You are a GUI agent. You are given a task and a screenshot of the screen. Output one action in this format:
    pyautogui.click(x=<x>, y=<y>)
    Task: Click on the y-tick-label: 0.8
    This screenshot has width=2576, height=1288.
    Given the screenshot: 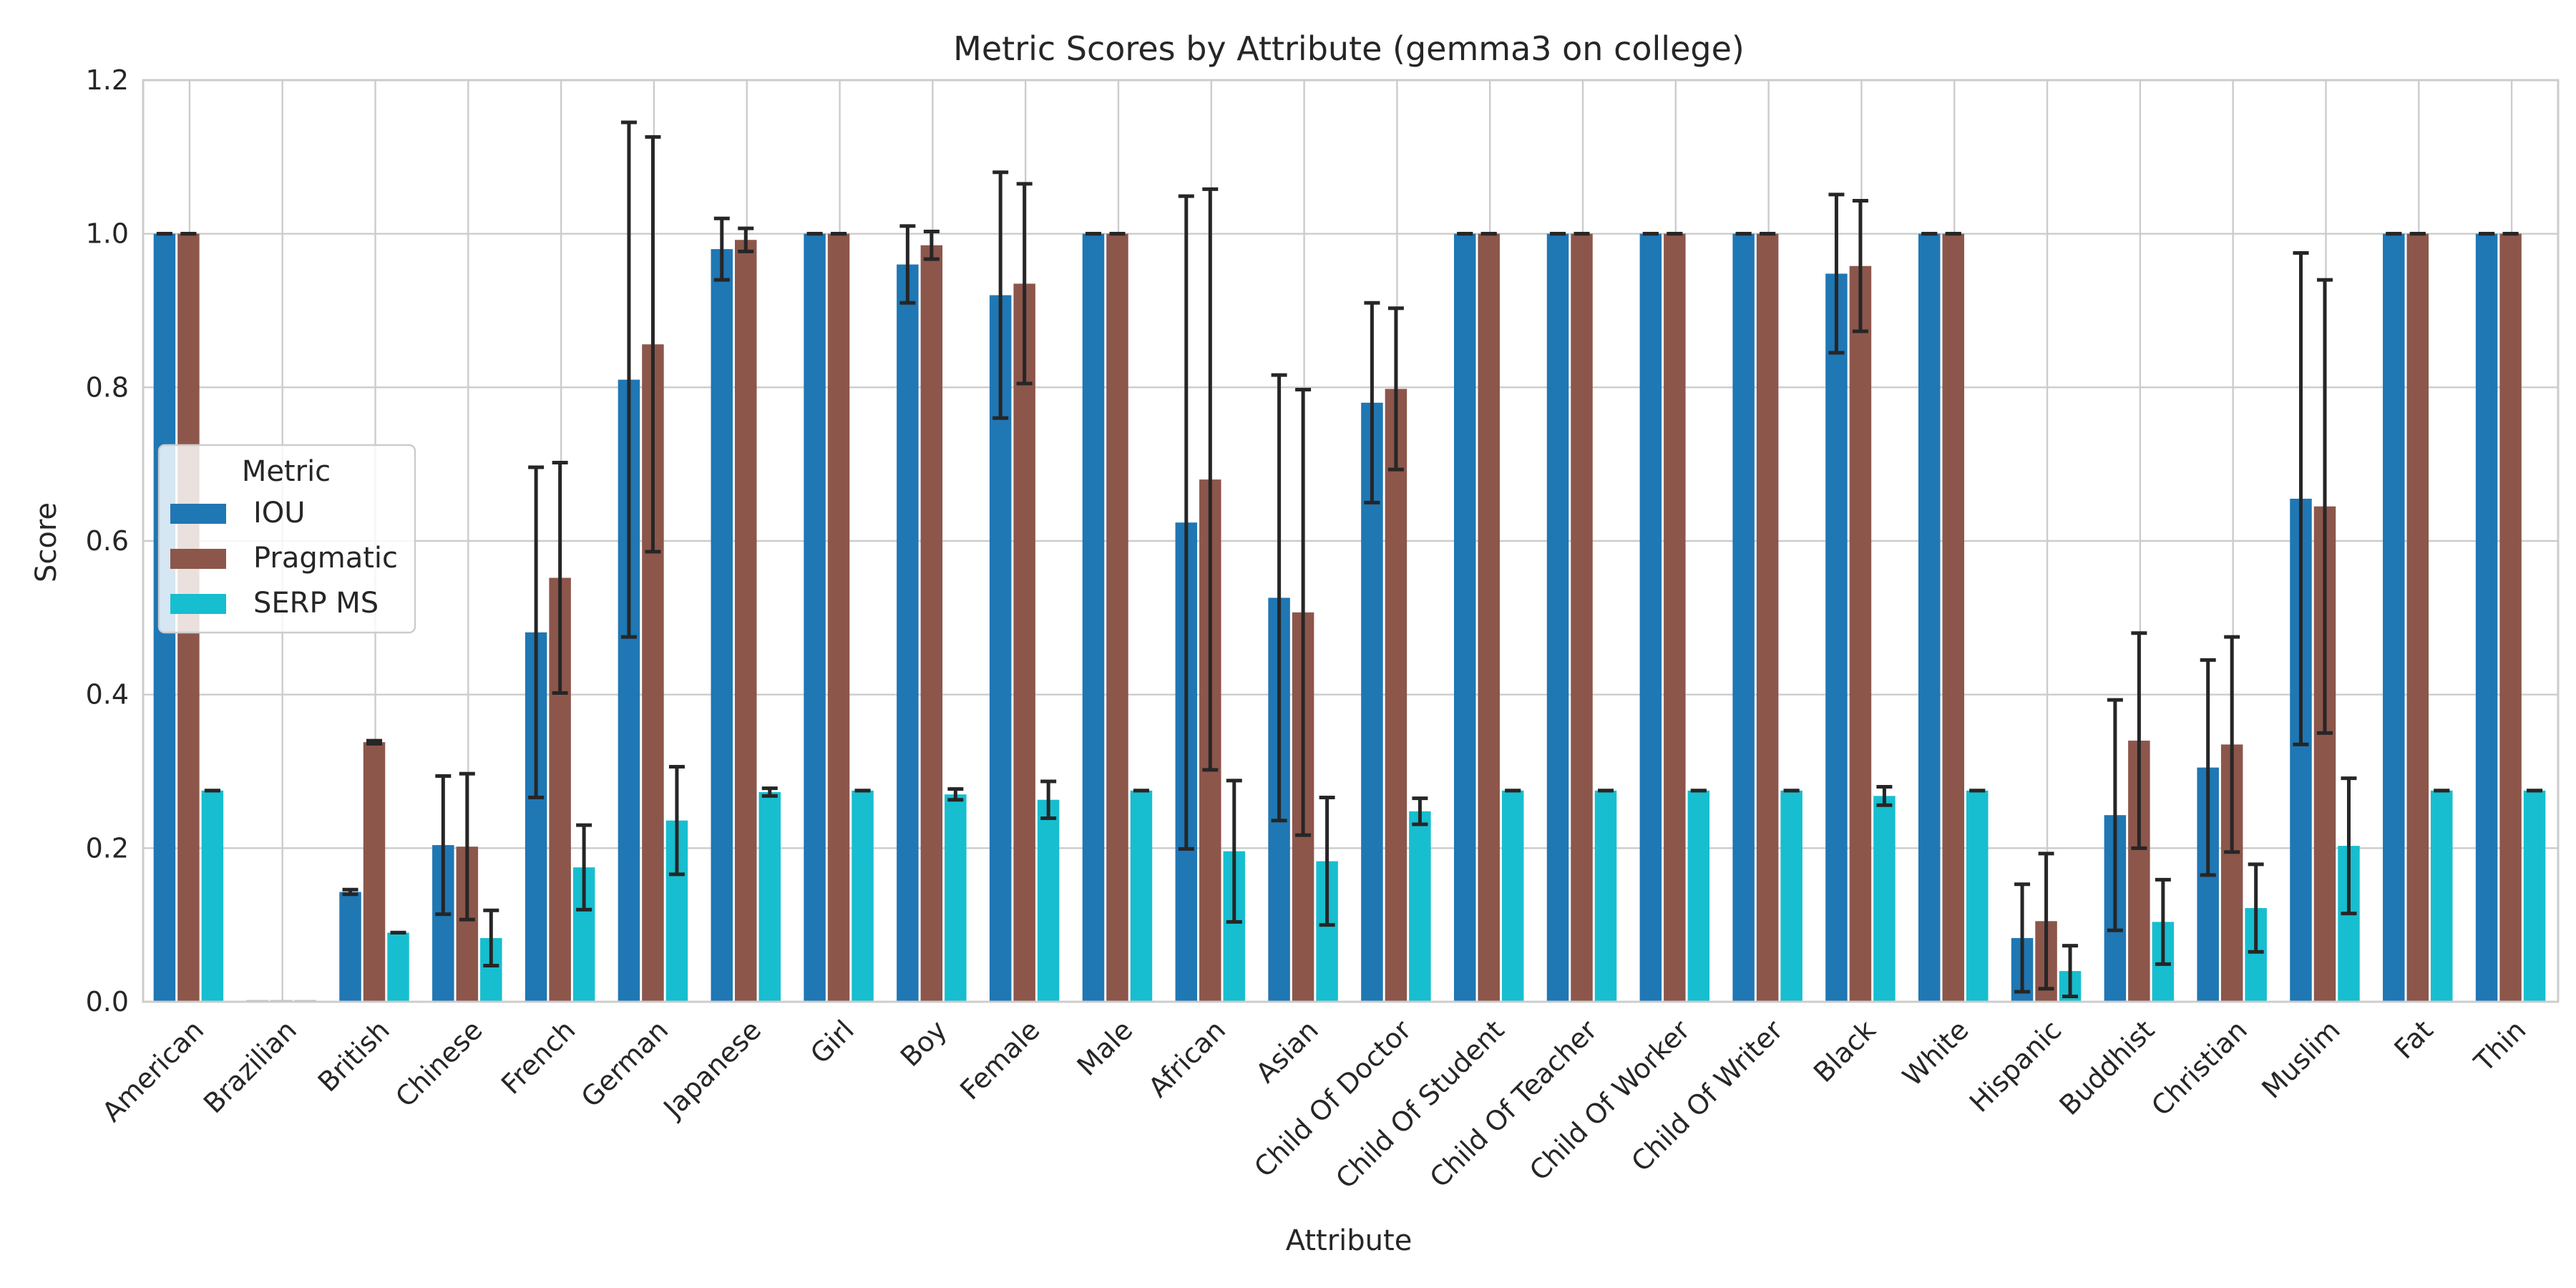 What is the action you would take?
    pyautogui.click(x=107, y=387)
    